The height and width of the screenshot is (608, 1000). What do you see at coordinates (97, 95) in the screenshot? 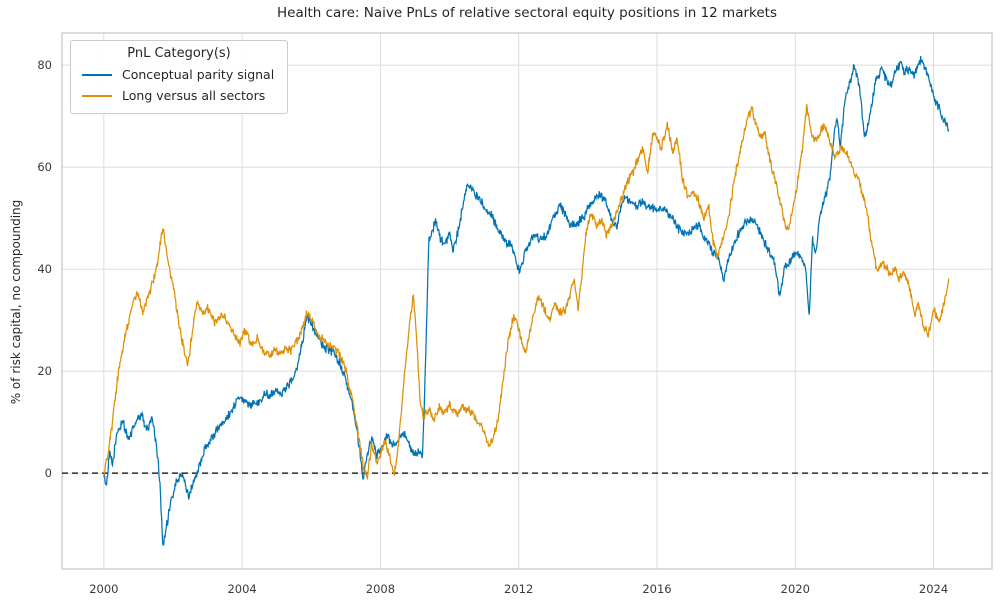
I see `orange-line-swatch-icon` at bounding box center [97, 95].